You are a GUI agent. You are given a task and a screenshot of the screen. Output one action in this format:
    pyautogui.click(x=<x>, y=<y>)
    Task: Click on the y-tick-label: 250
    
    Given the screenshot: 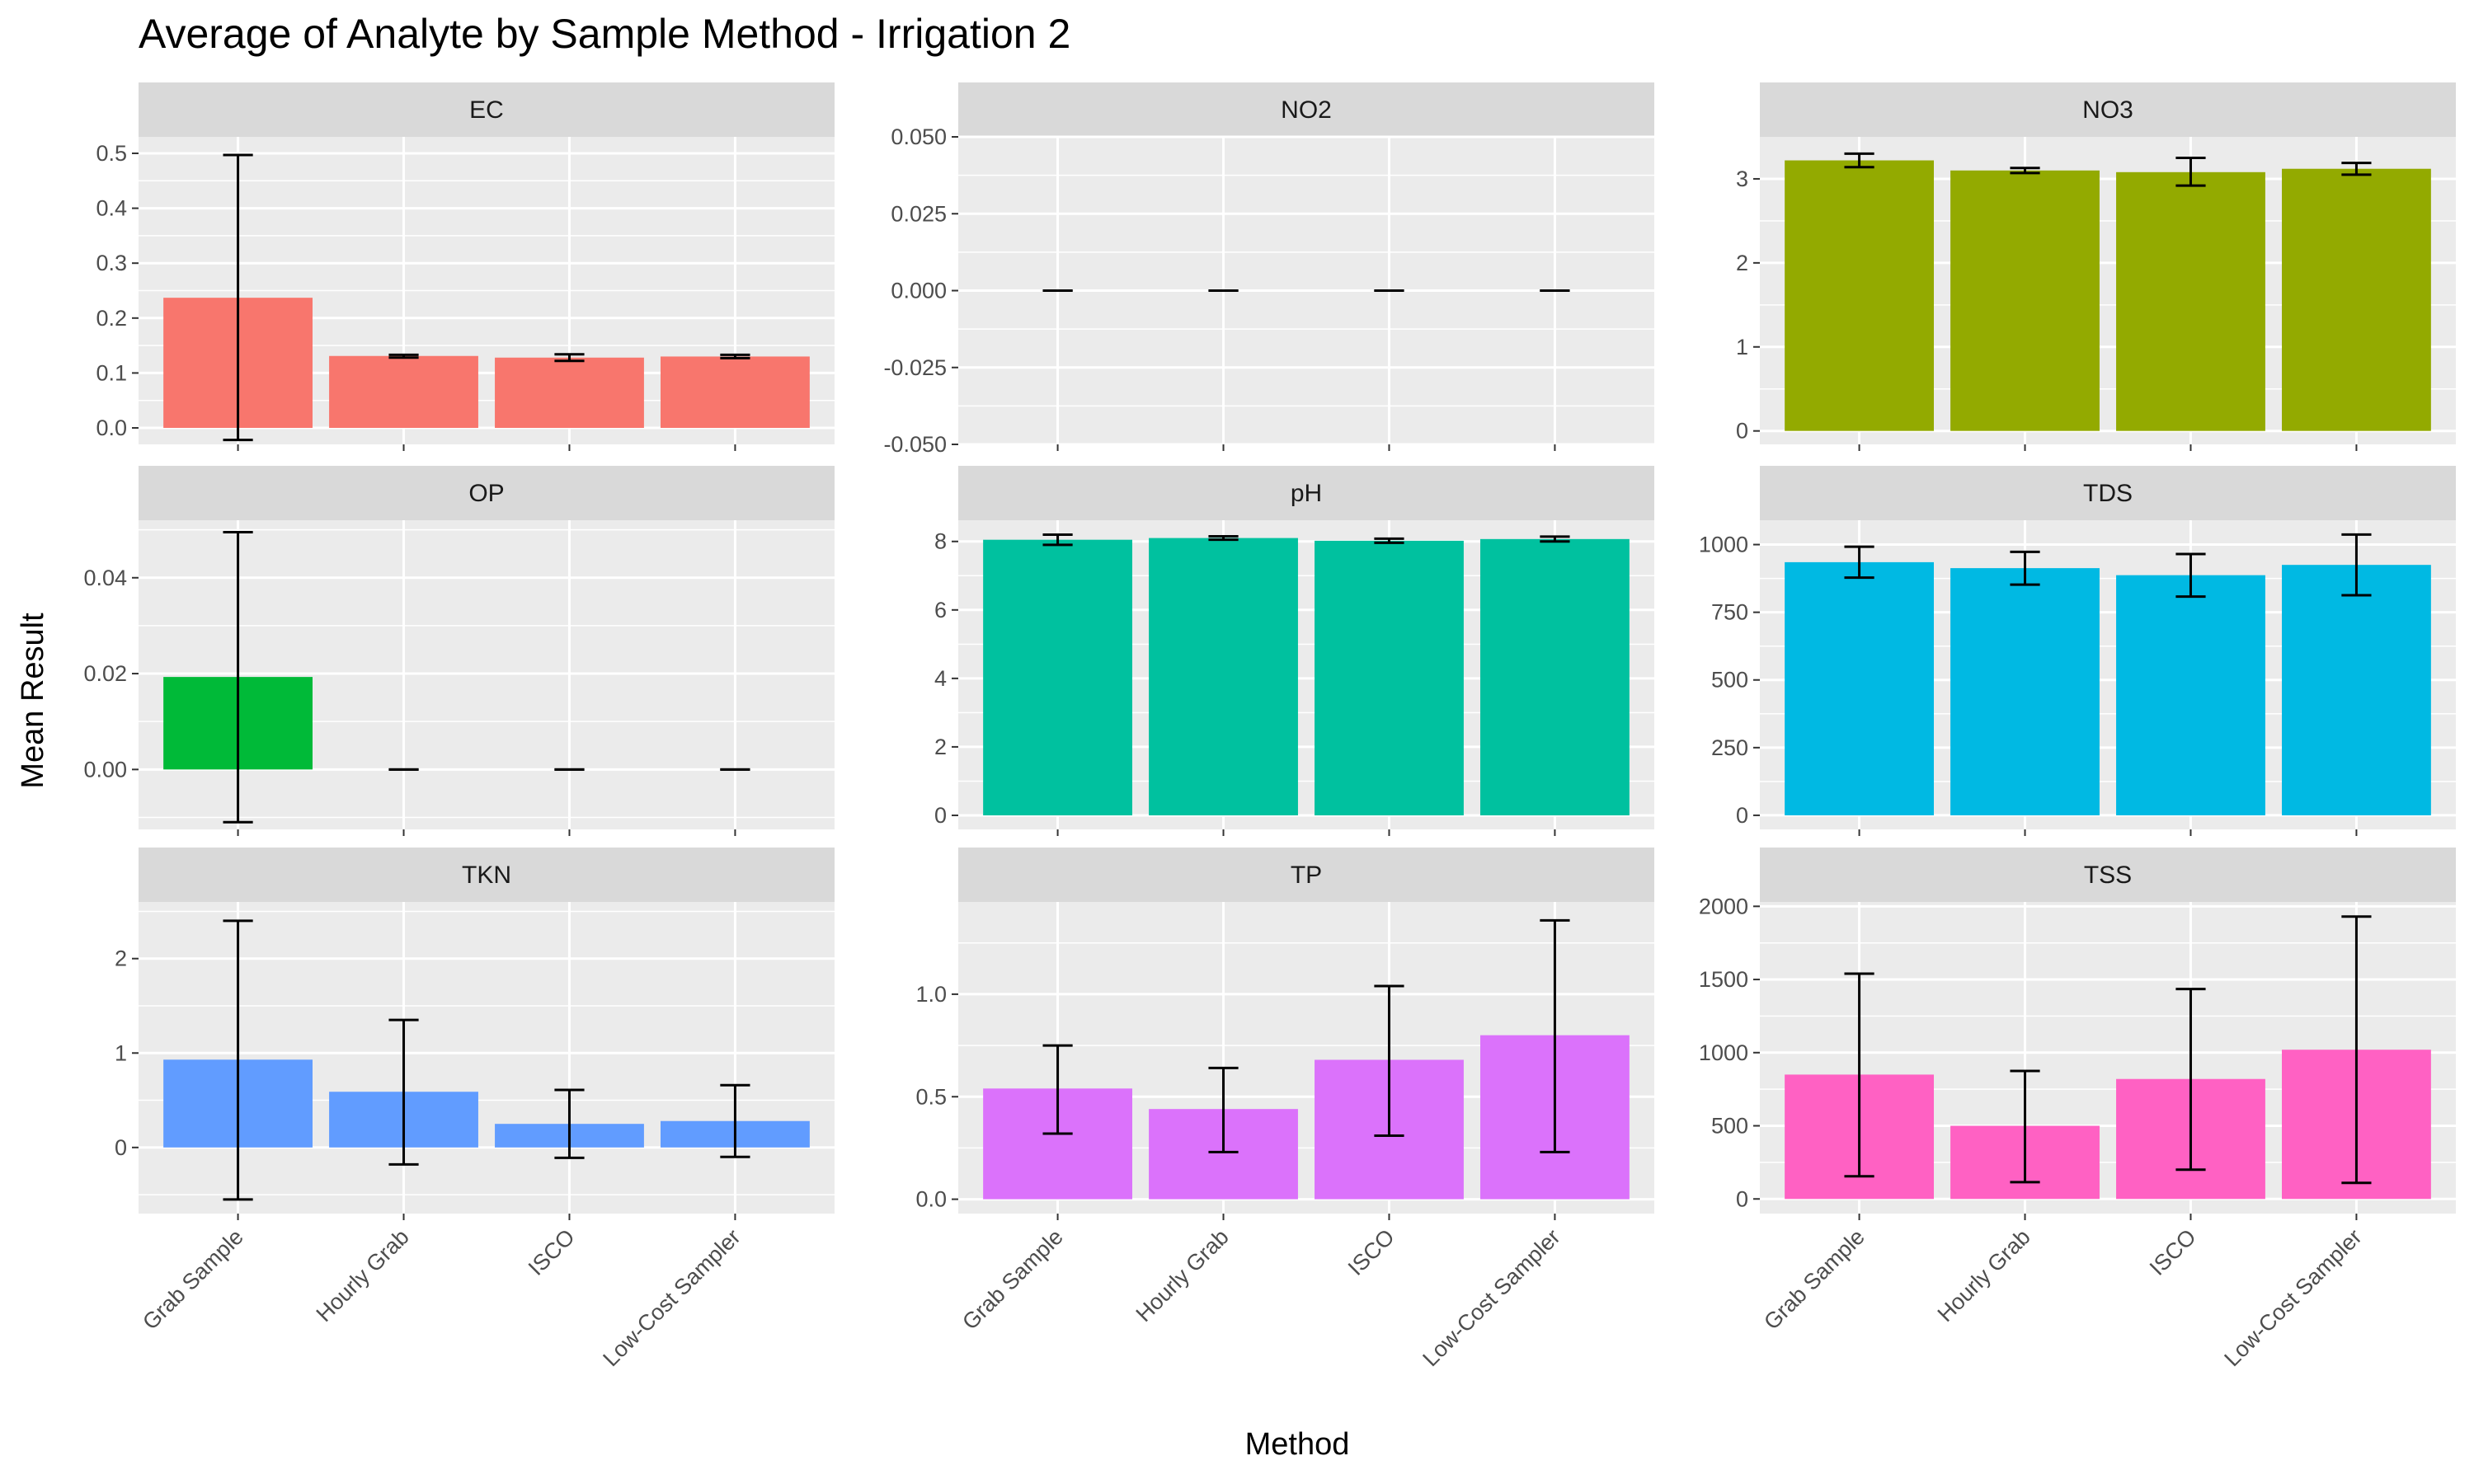 What is the action you would take?
    pyautogui.click(x=1729, y=747)
    